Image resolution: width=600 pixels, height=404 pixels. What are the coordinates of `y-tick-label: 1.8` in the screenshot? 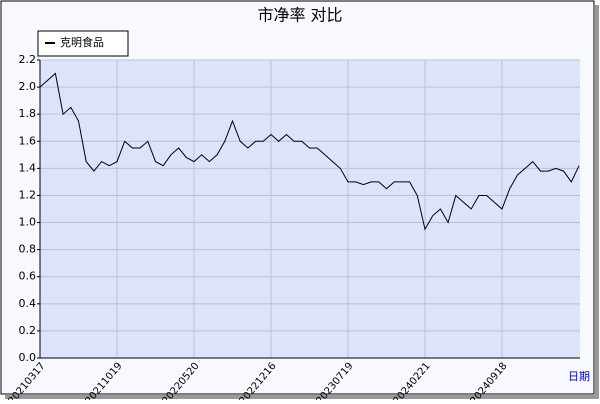 It's located at (28, 113).